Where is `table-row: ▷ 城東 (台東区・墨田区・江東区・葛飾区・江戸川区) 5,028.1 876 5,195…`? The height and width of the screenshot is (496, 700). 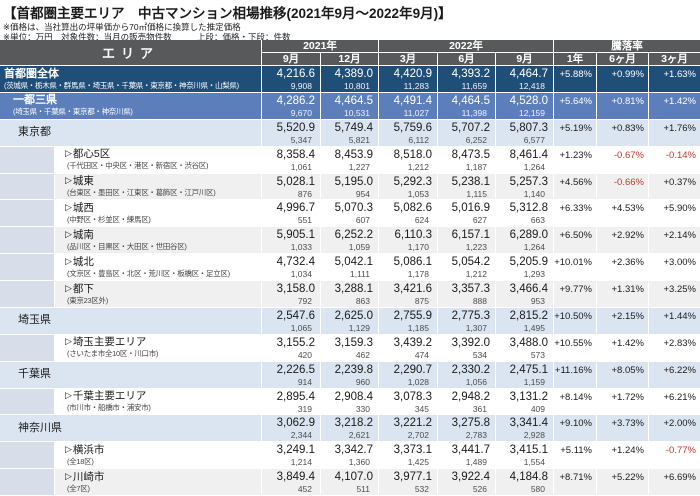
table-row: ▷ 城東 (台東区・墨田区・江東区・葛飾区・江戸川区) 5,028.1 876 5,195… is located at coordinates (350, 187).